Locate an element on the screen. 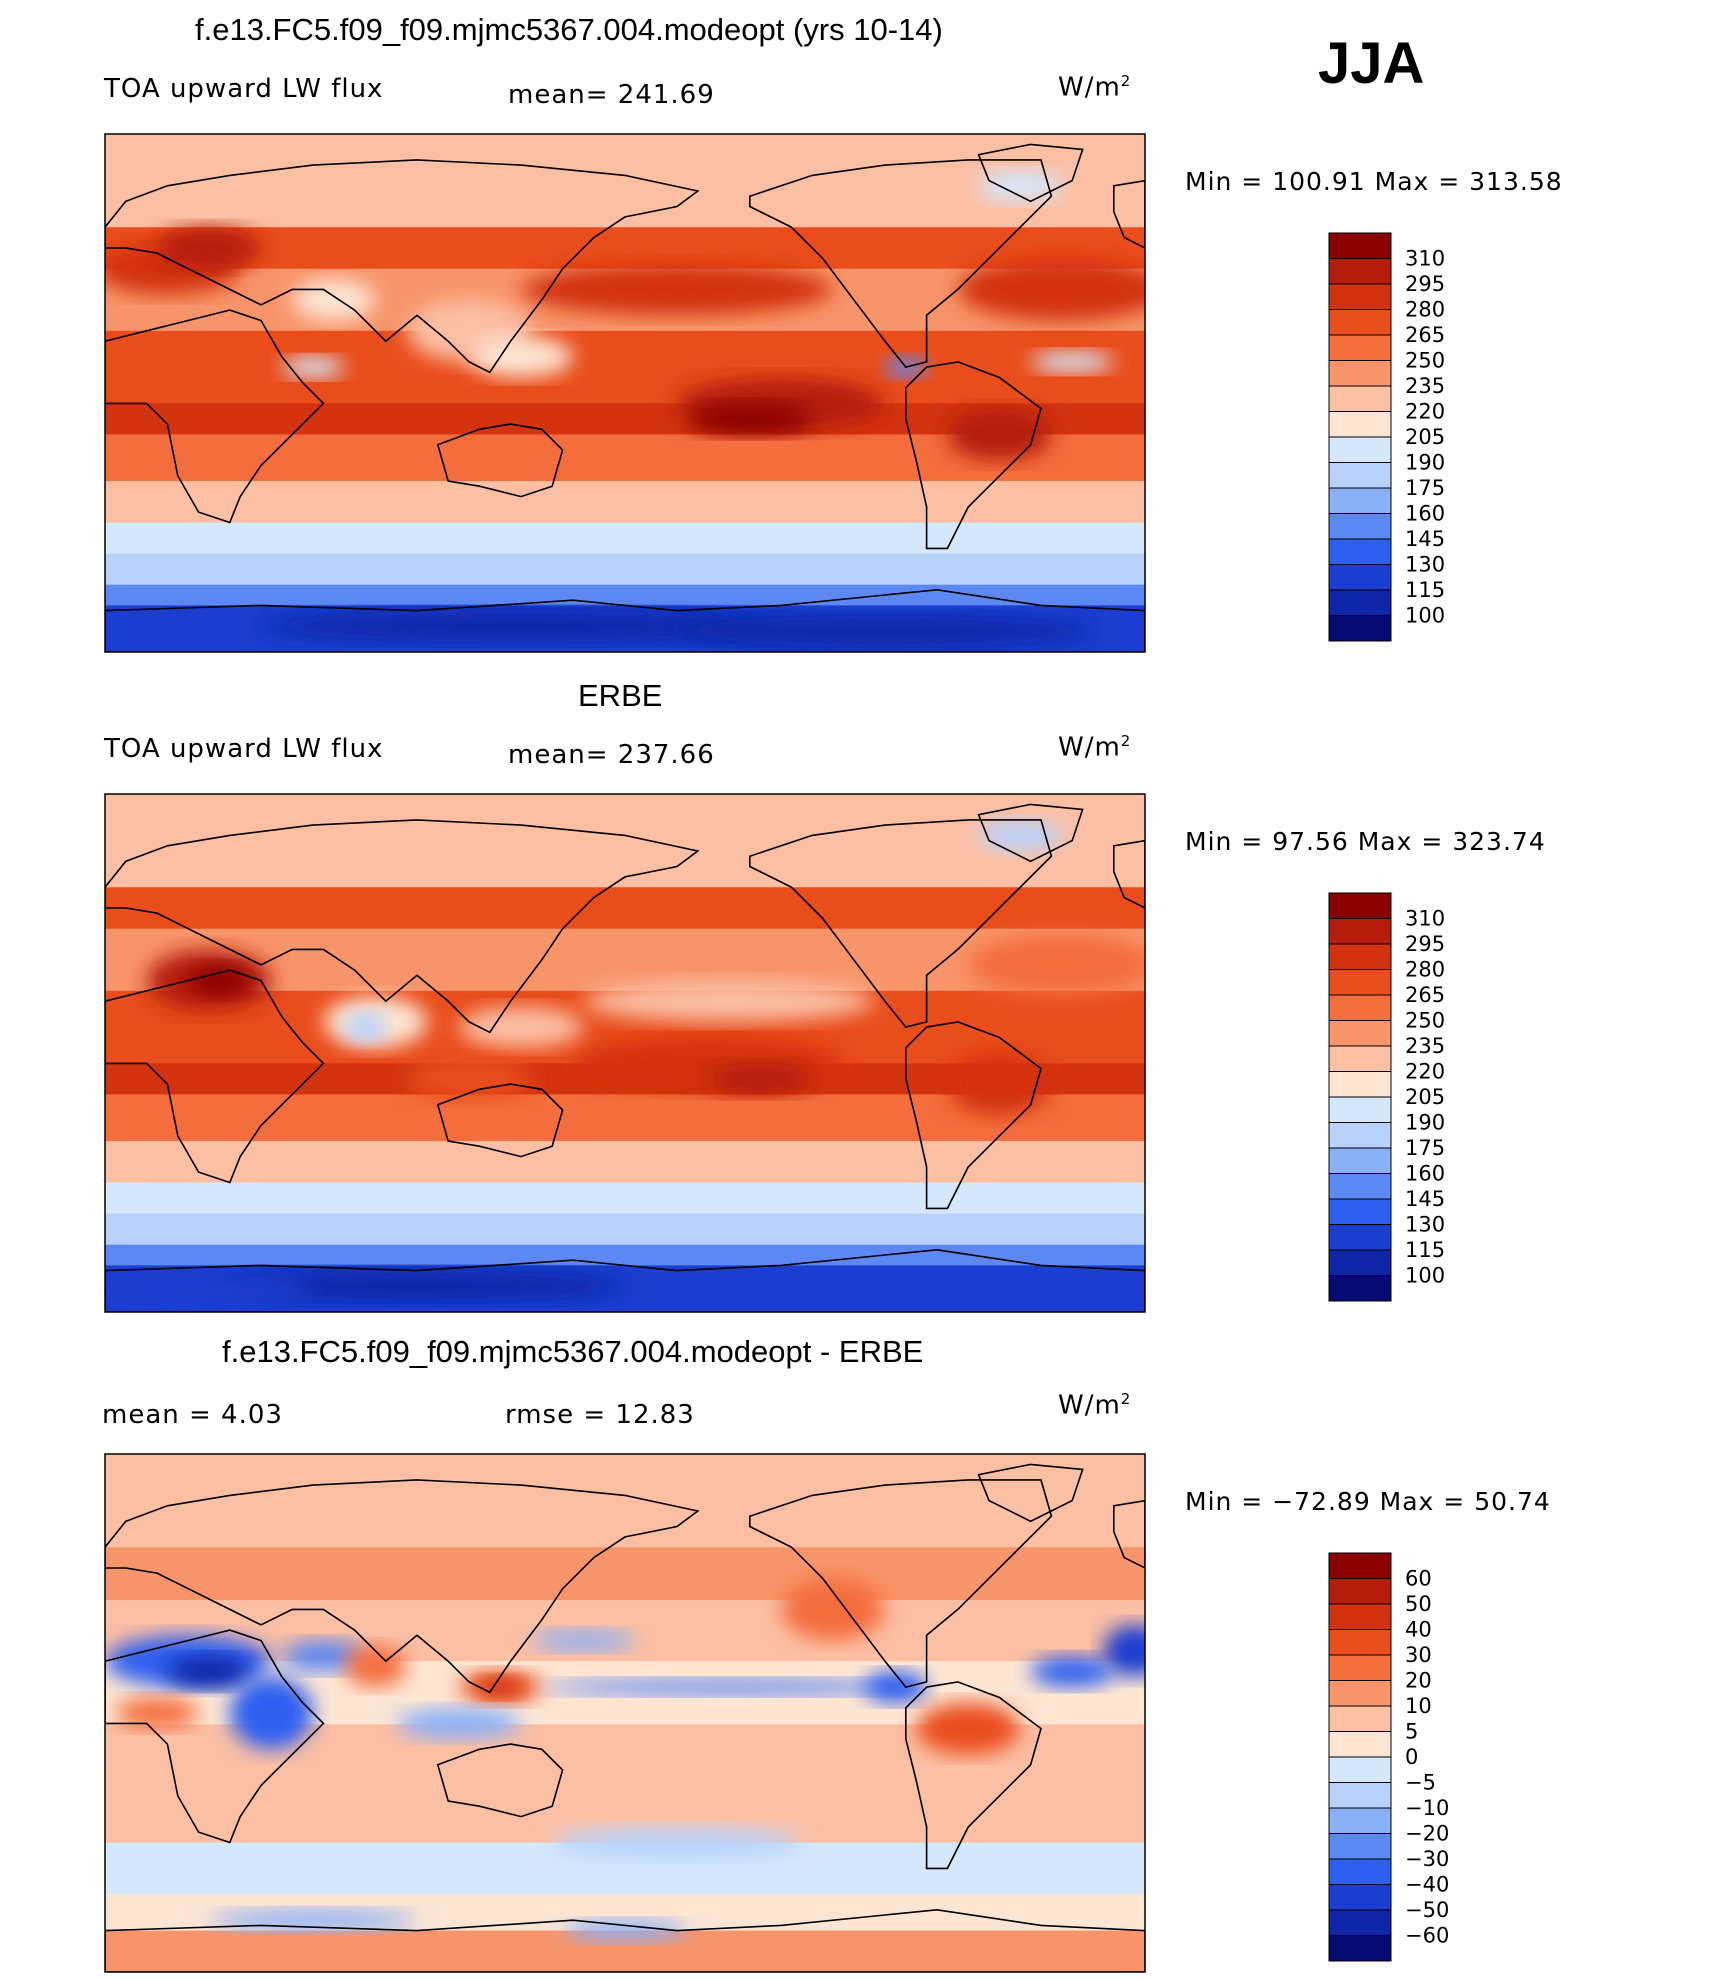 This screenshot has width=1710, height=1979. colorbar-1-label: 130 is located at coordinates (1425, 565).